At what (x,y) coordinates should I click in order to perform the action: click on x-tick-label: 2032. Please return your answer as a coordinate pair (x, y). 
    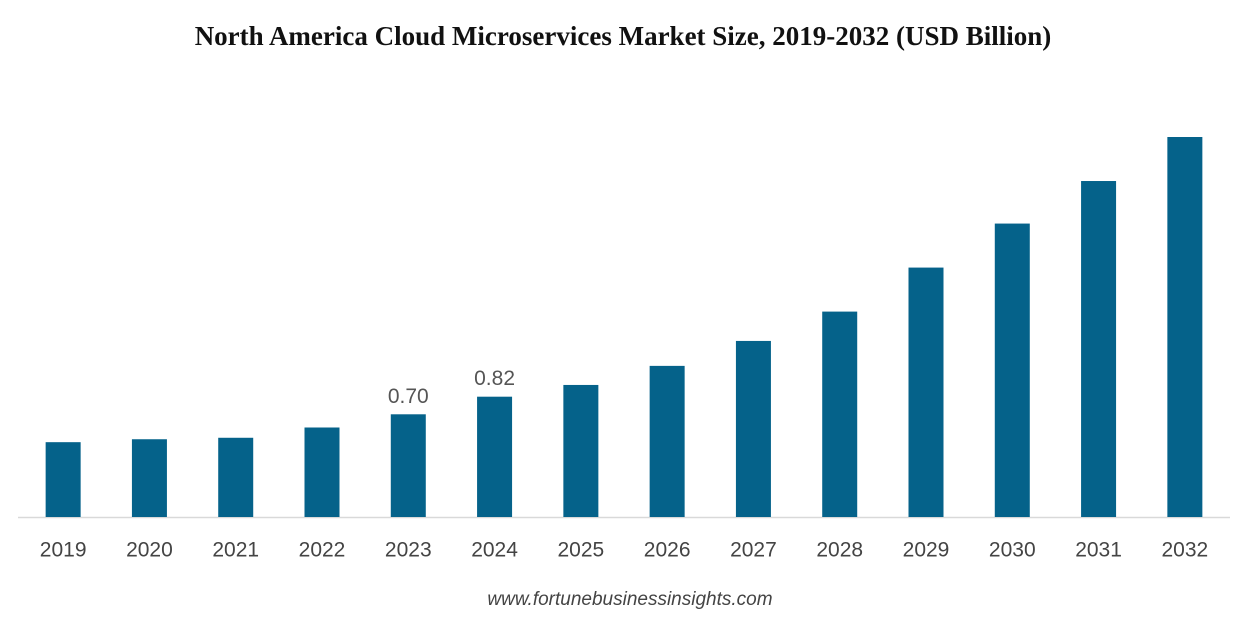
    Looking at the image, I should click on (1184, 550).